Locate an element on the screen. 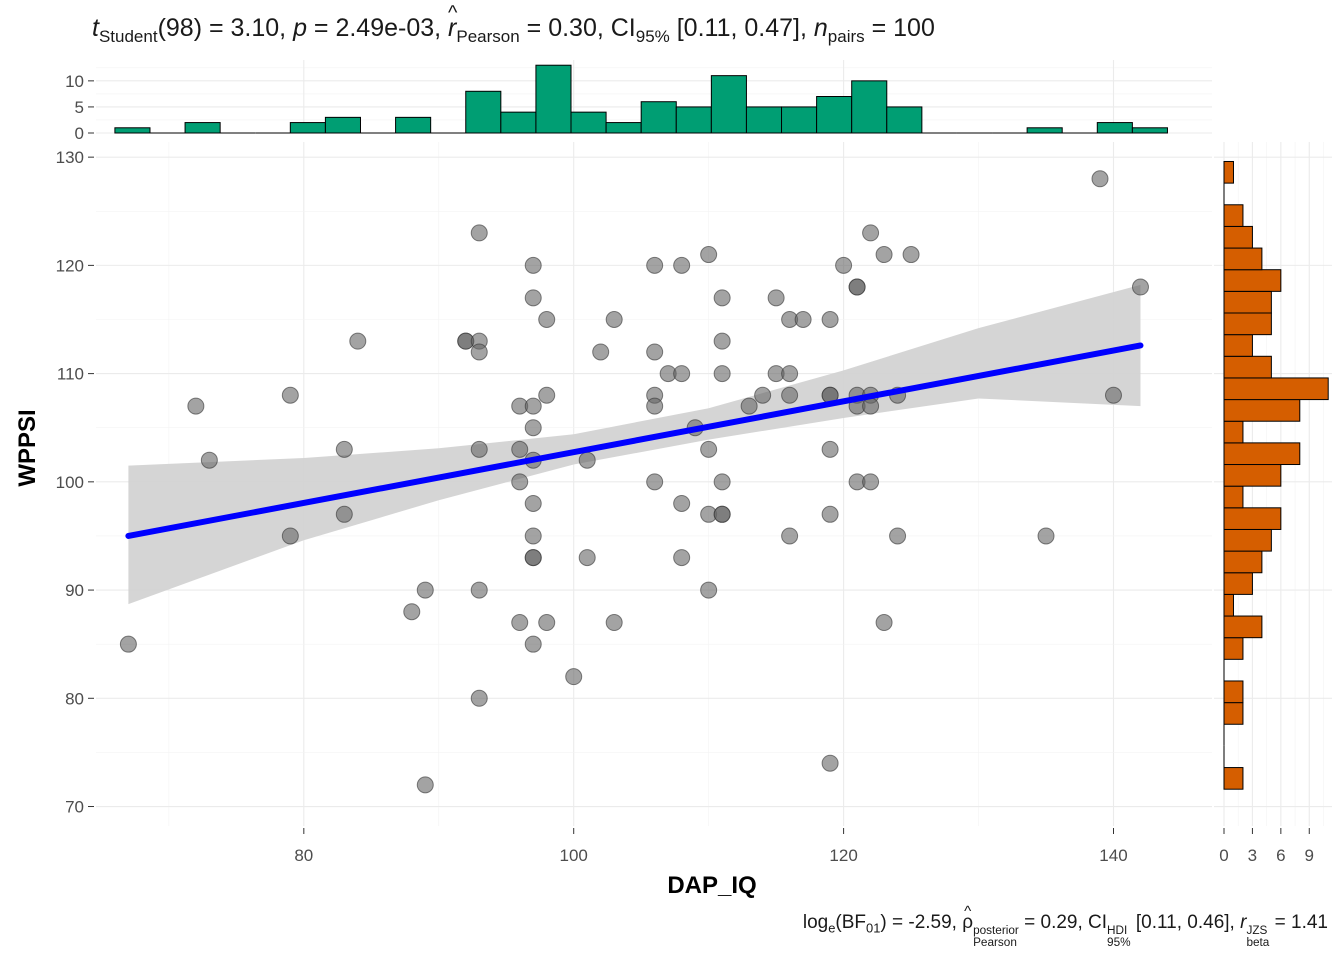  p-value: = 2.49e-03, is located at coordinates (377, 28).